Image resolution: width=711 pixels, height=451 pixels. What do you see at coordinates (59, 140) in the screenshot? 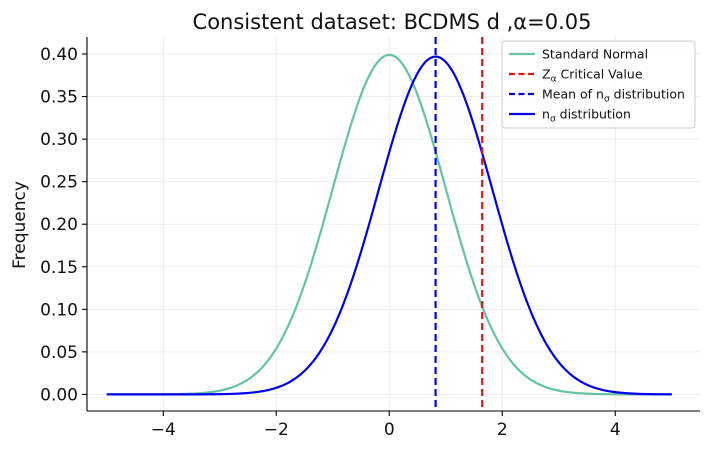
I see `y-tick-label: 0.30` at bounding box center [59, 140].